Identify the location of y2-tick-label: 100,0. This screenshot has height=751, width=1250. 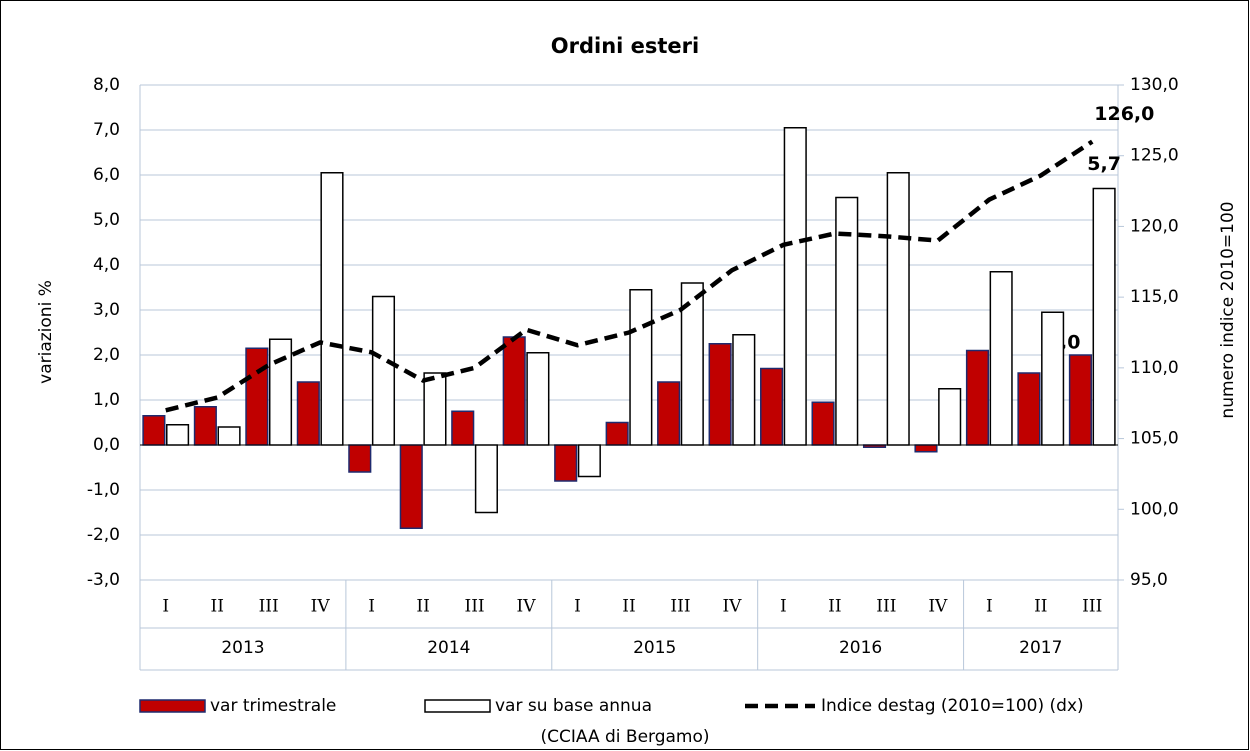
(1154, 509).